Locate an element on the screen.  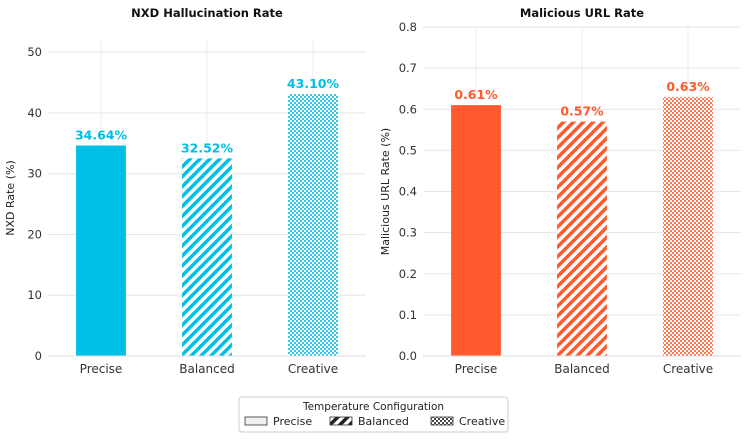
data-label: 32.52% is located at coordinates (207, 147).